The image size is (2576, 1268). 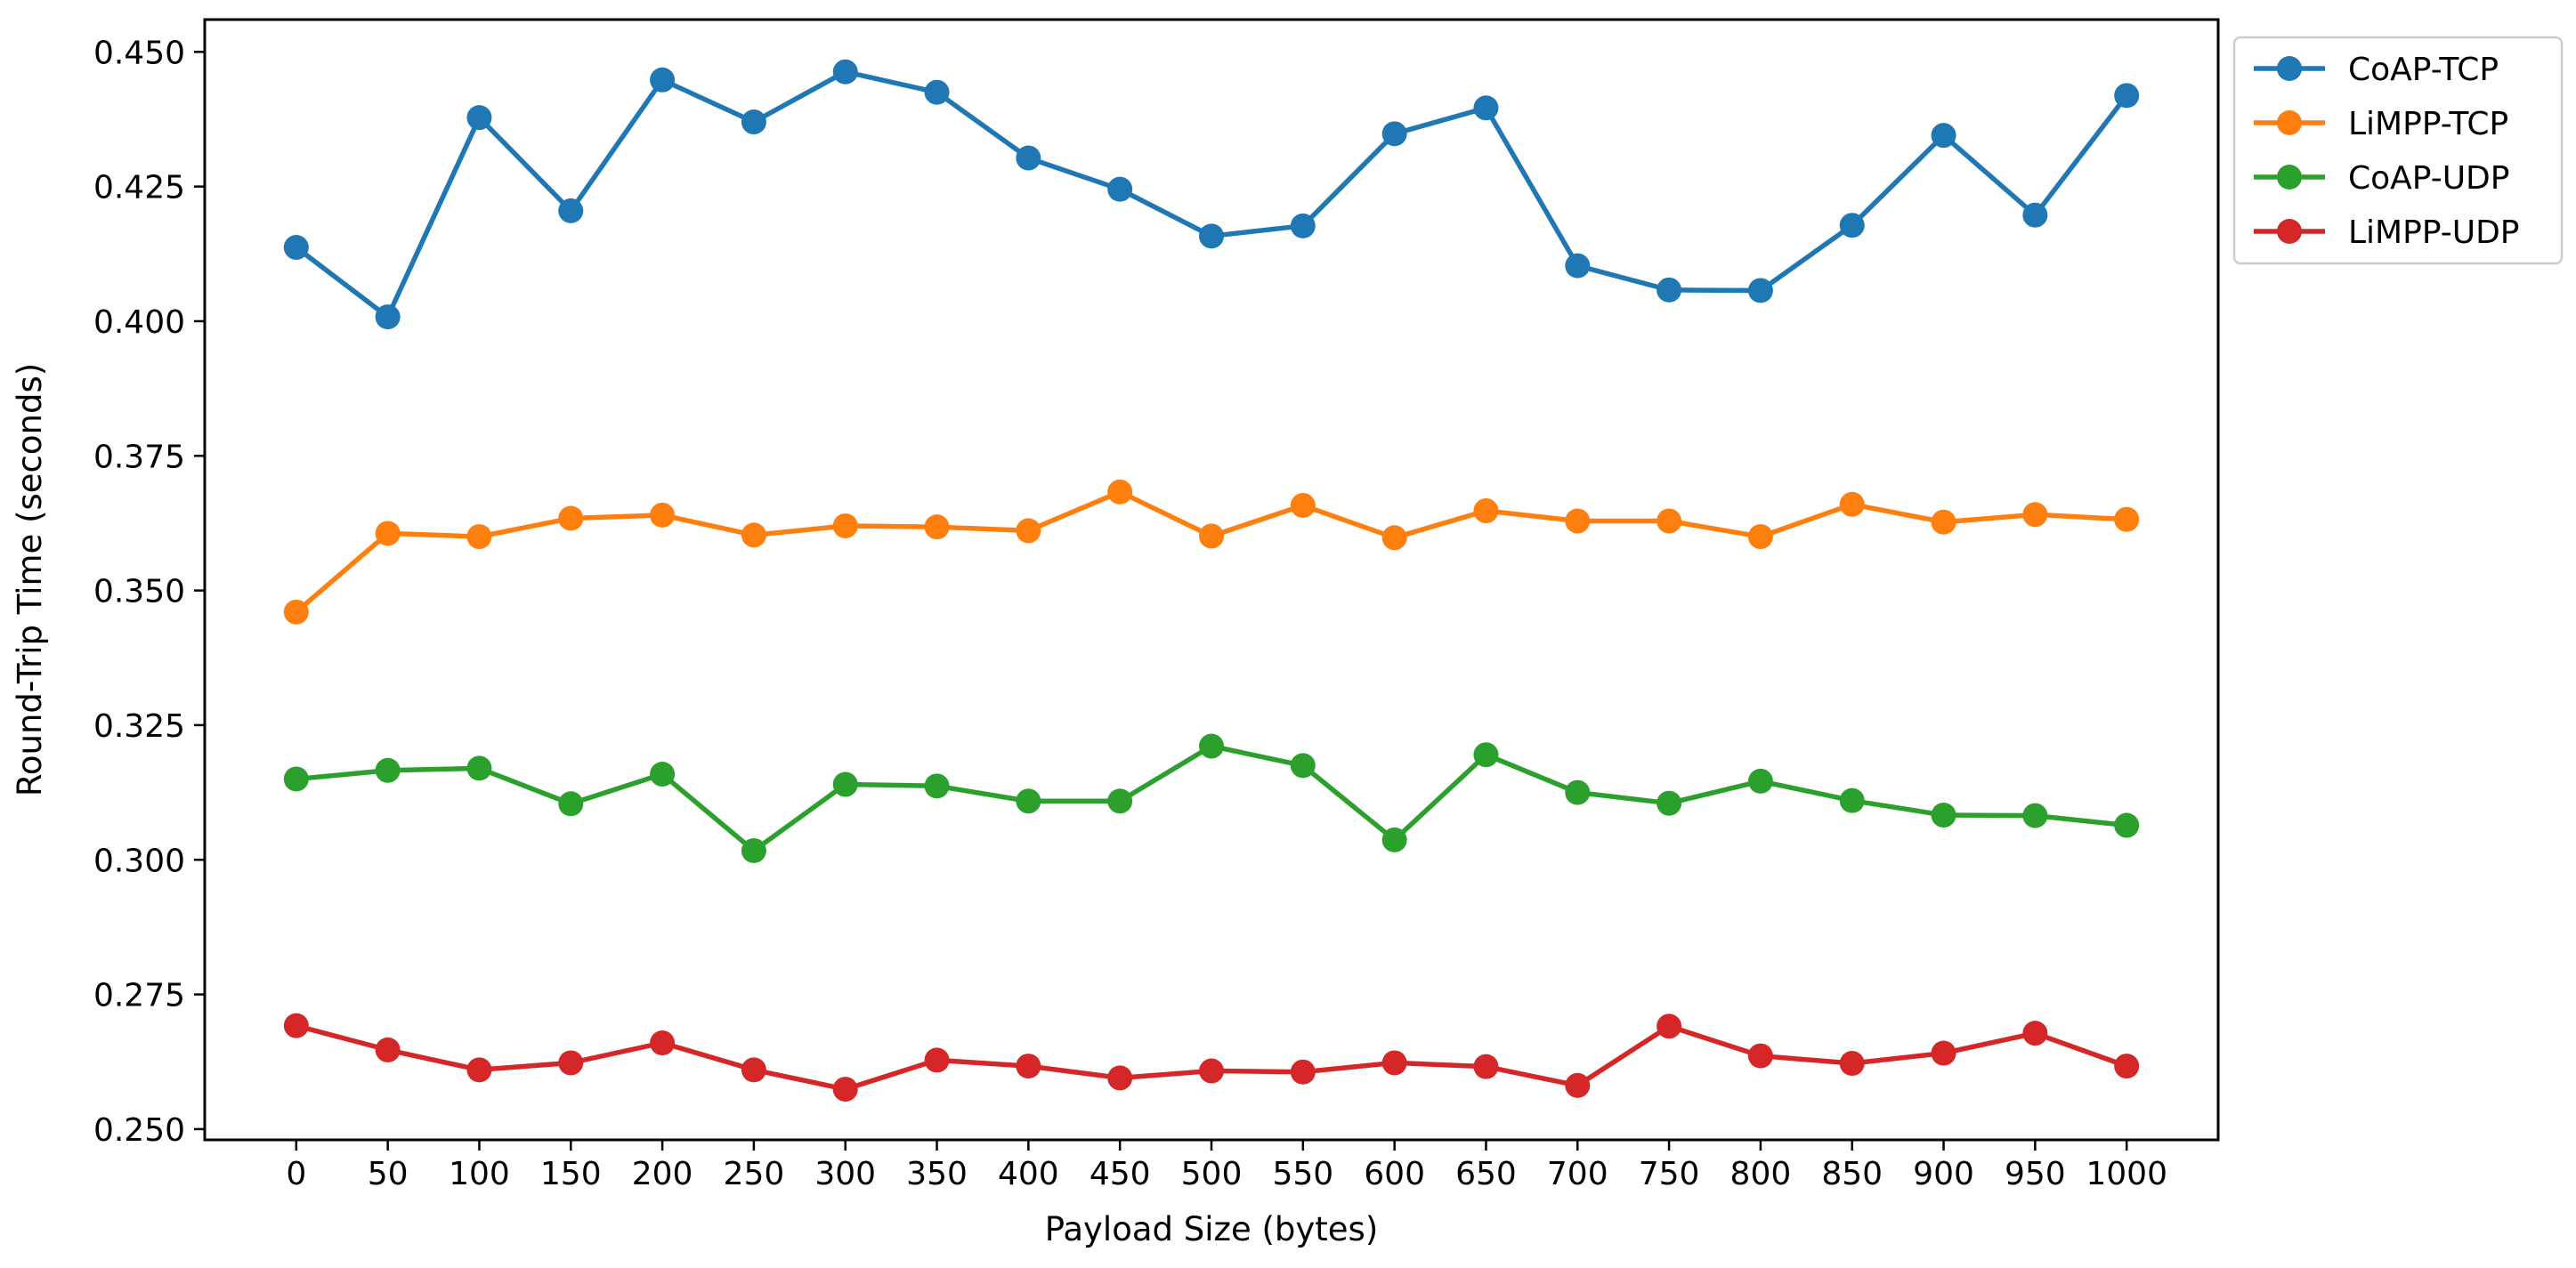 I want to click on y-tick-label: 0.425, so click(x=139, y=188).